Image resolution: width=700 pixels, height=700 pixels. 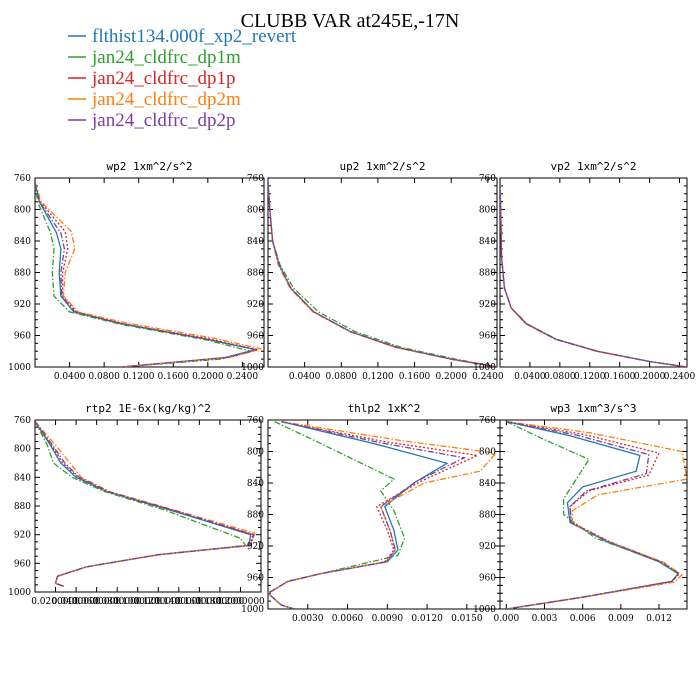 What do you see at coordinates (659, 619) in the screenshot?
I see `x-tick-label: 0.012` at bounding box center [659, 619].